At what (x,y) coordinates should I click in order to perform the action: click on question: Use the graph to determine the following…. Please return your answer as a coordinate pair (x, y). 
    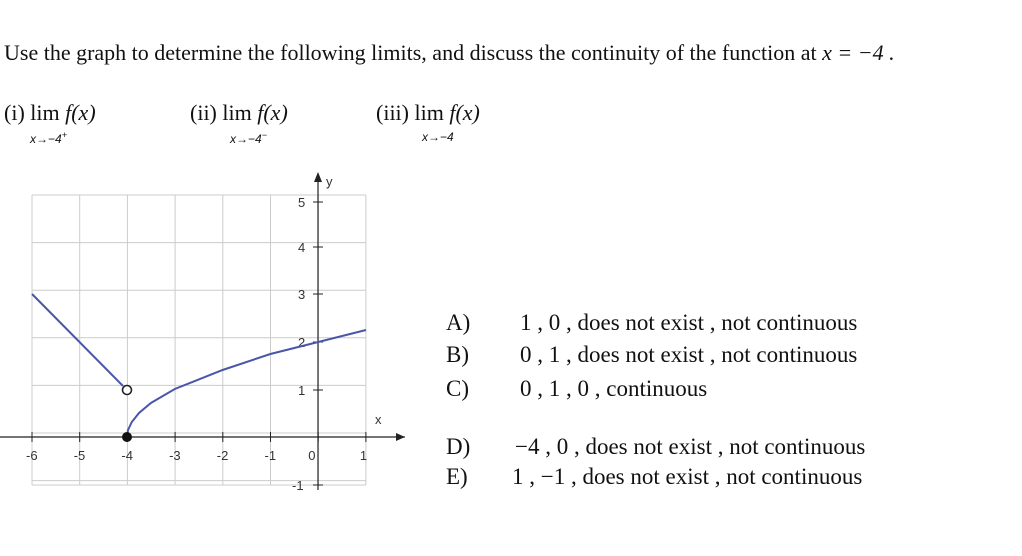
    Looking at the image, I should click on (449, 53).